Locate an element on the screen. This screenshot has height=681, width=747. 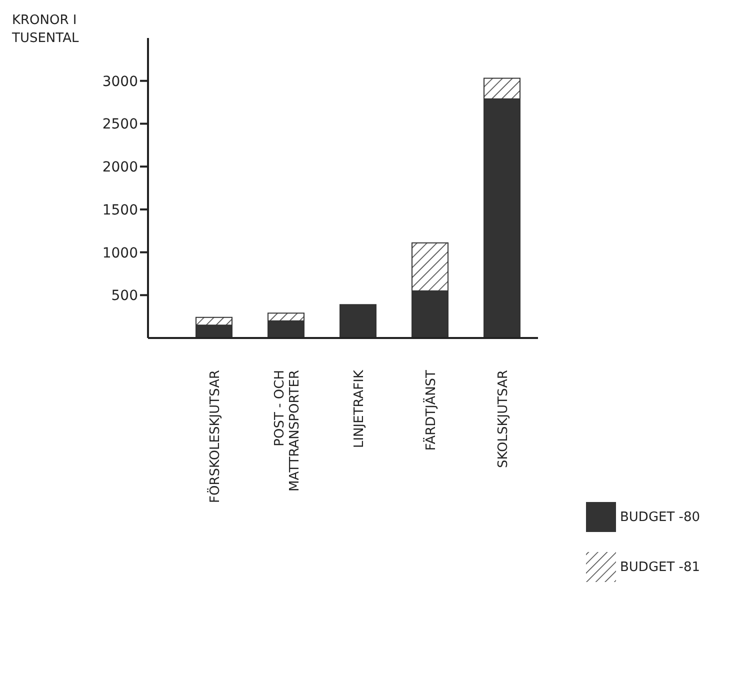
y-tick-label: 500 is located at coordinates (124, 296).